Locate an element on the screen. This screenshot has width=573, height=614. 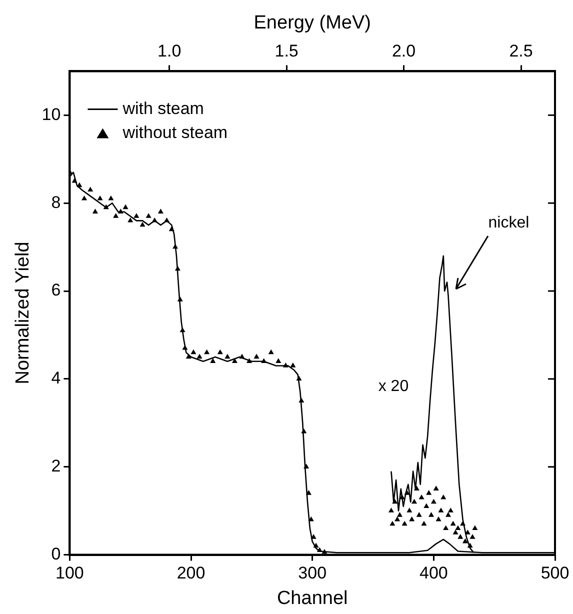
y-tick-label: 10 is located at coordinates (51, 114).